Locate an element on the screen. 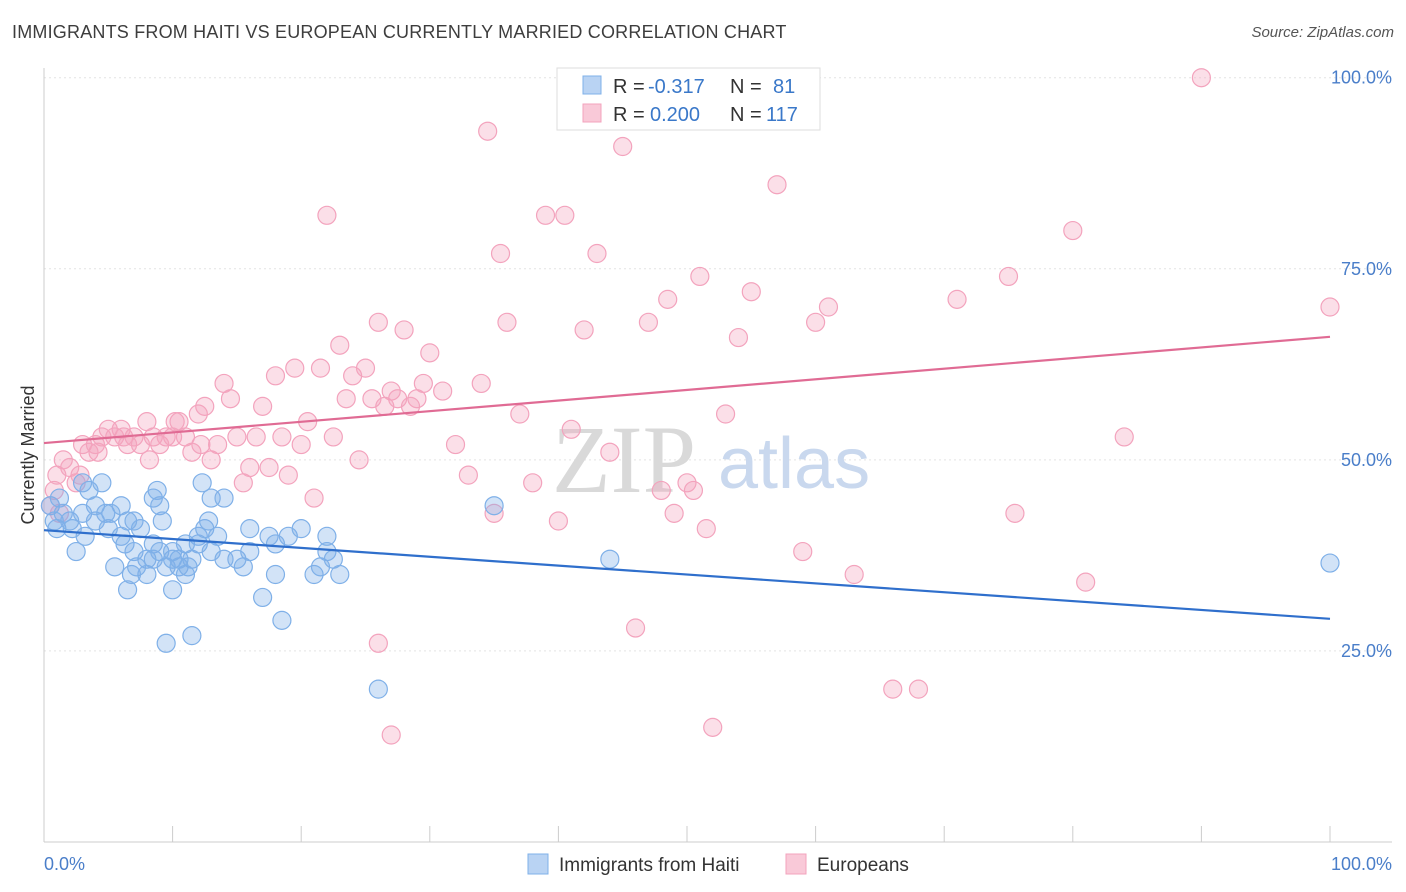 This screenshot has height=892, width=1406. legend-r-label-europe: R = is located at coordinates (629, 115).